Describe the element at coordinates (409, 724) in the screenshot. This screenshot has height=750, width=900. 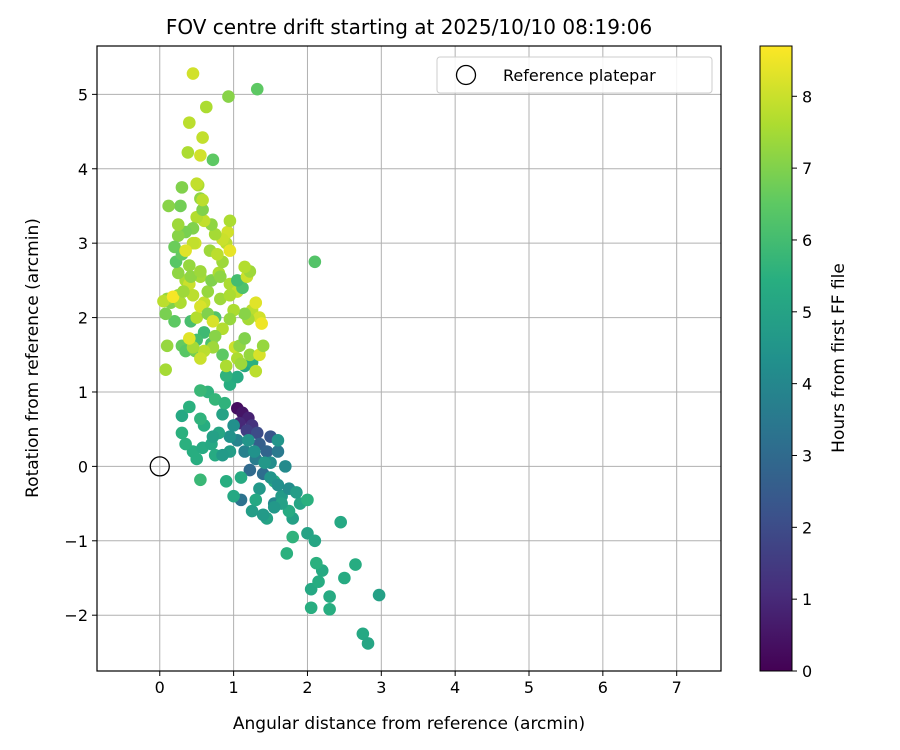
I see `x-axis-label: Angular distance from reference (arcmin)` at that location.